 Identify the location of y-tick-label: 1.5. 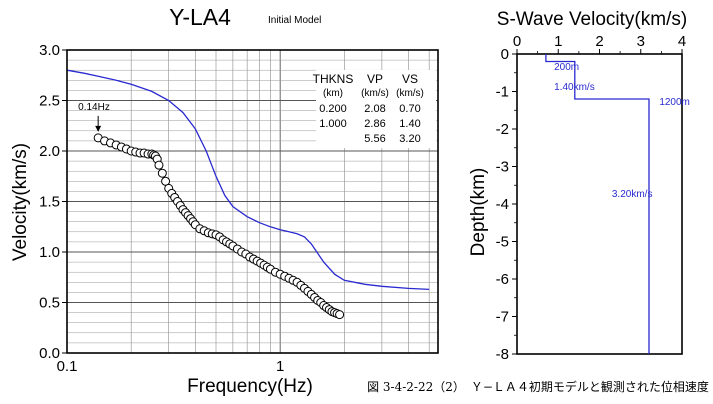
(49, 202).